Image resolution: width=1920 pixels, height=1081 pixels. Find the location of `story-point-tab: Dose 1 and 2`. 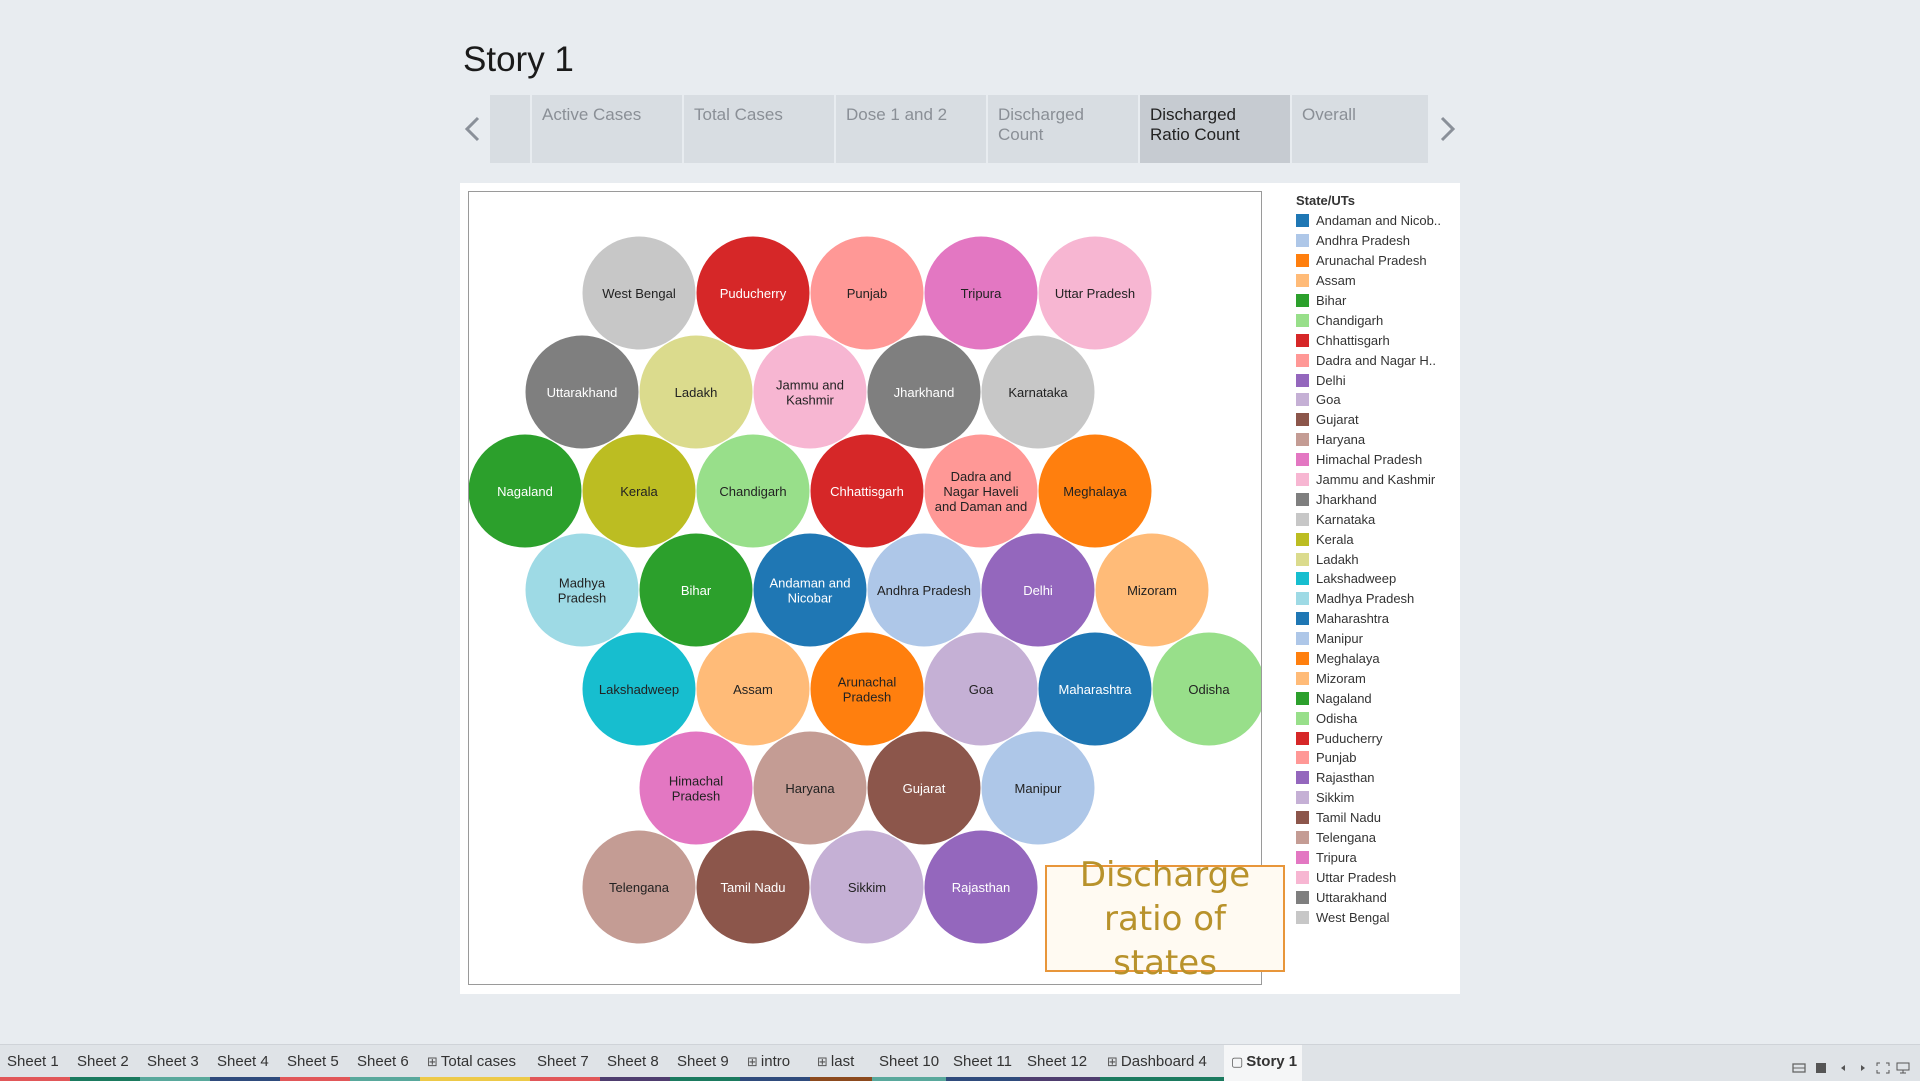

story-point-tab: Dose 1 and 2 is located at coordinates (911, 129).